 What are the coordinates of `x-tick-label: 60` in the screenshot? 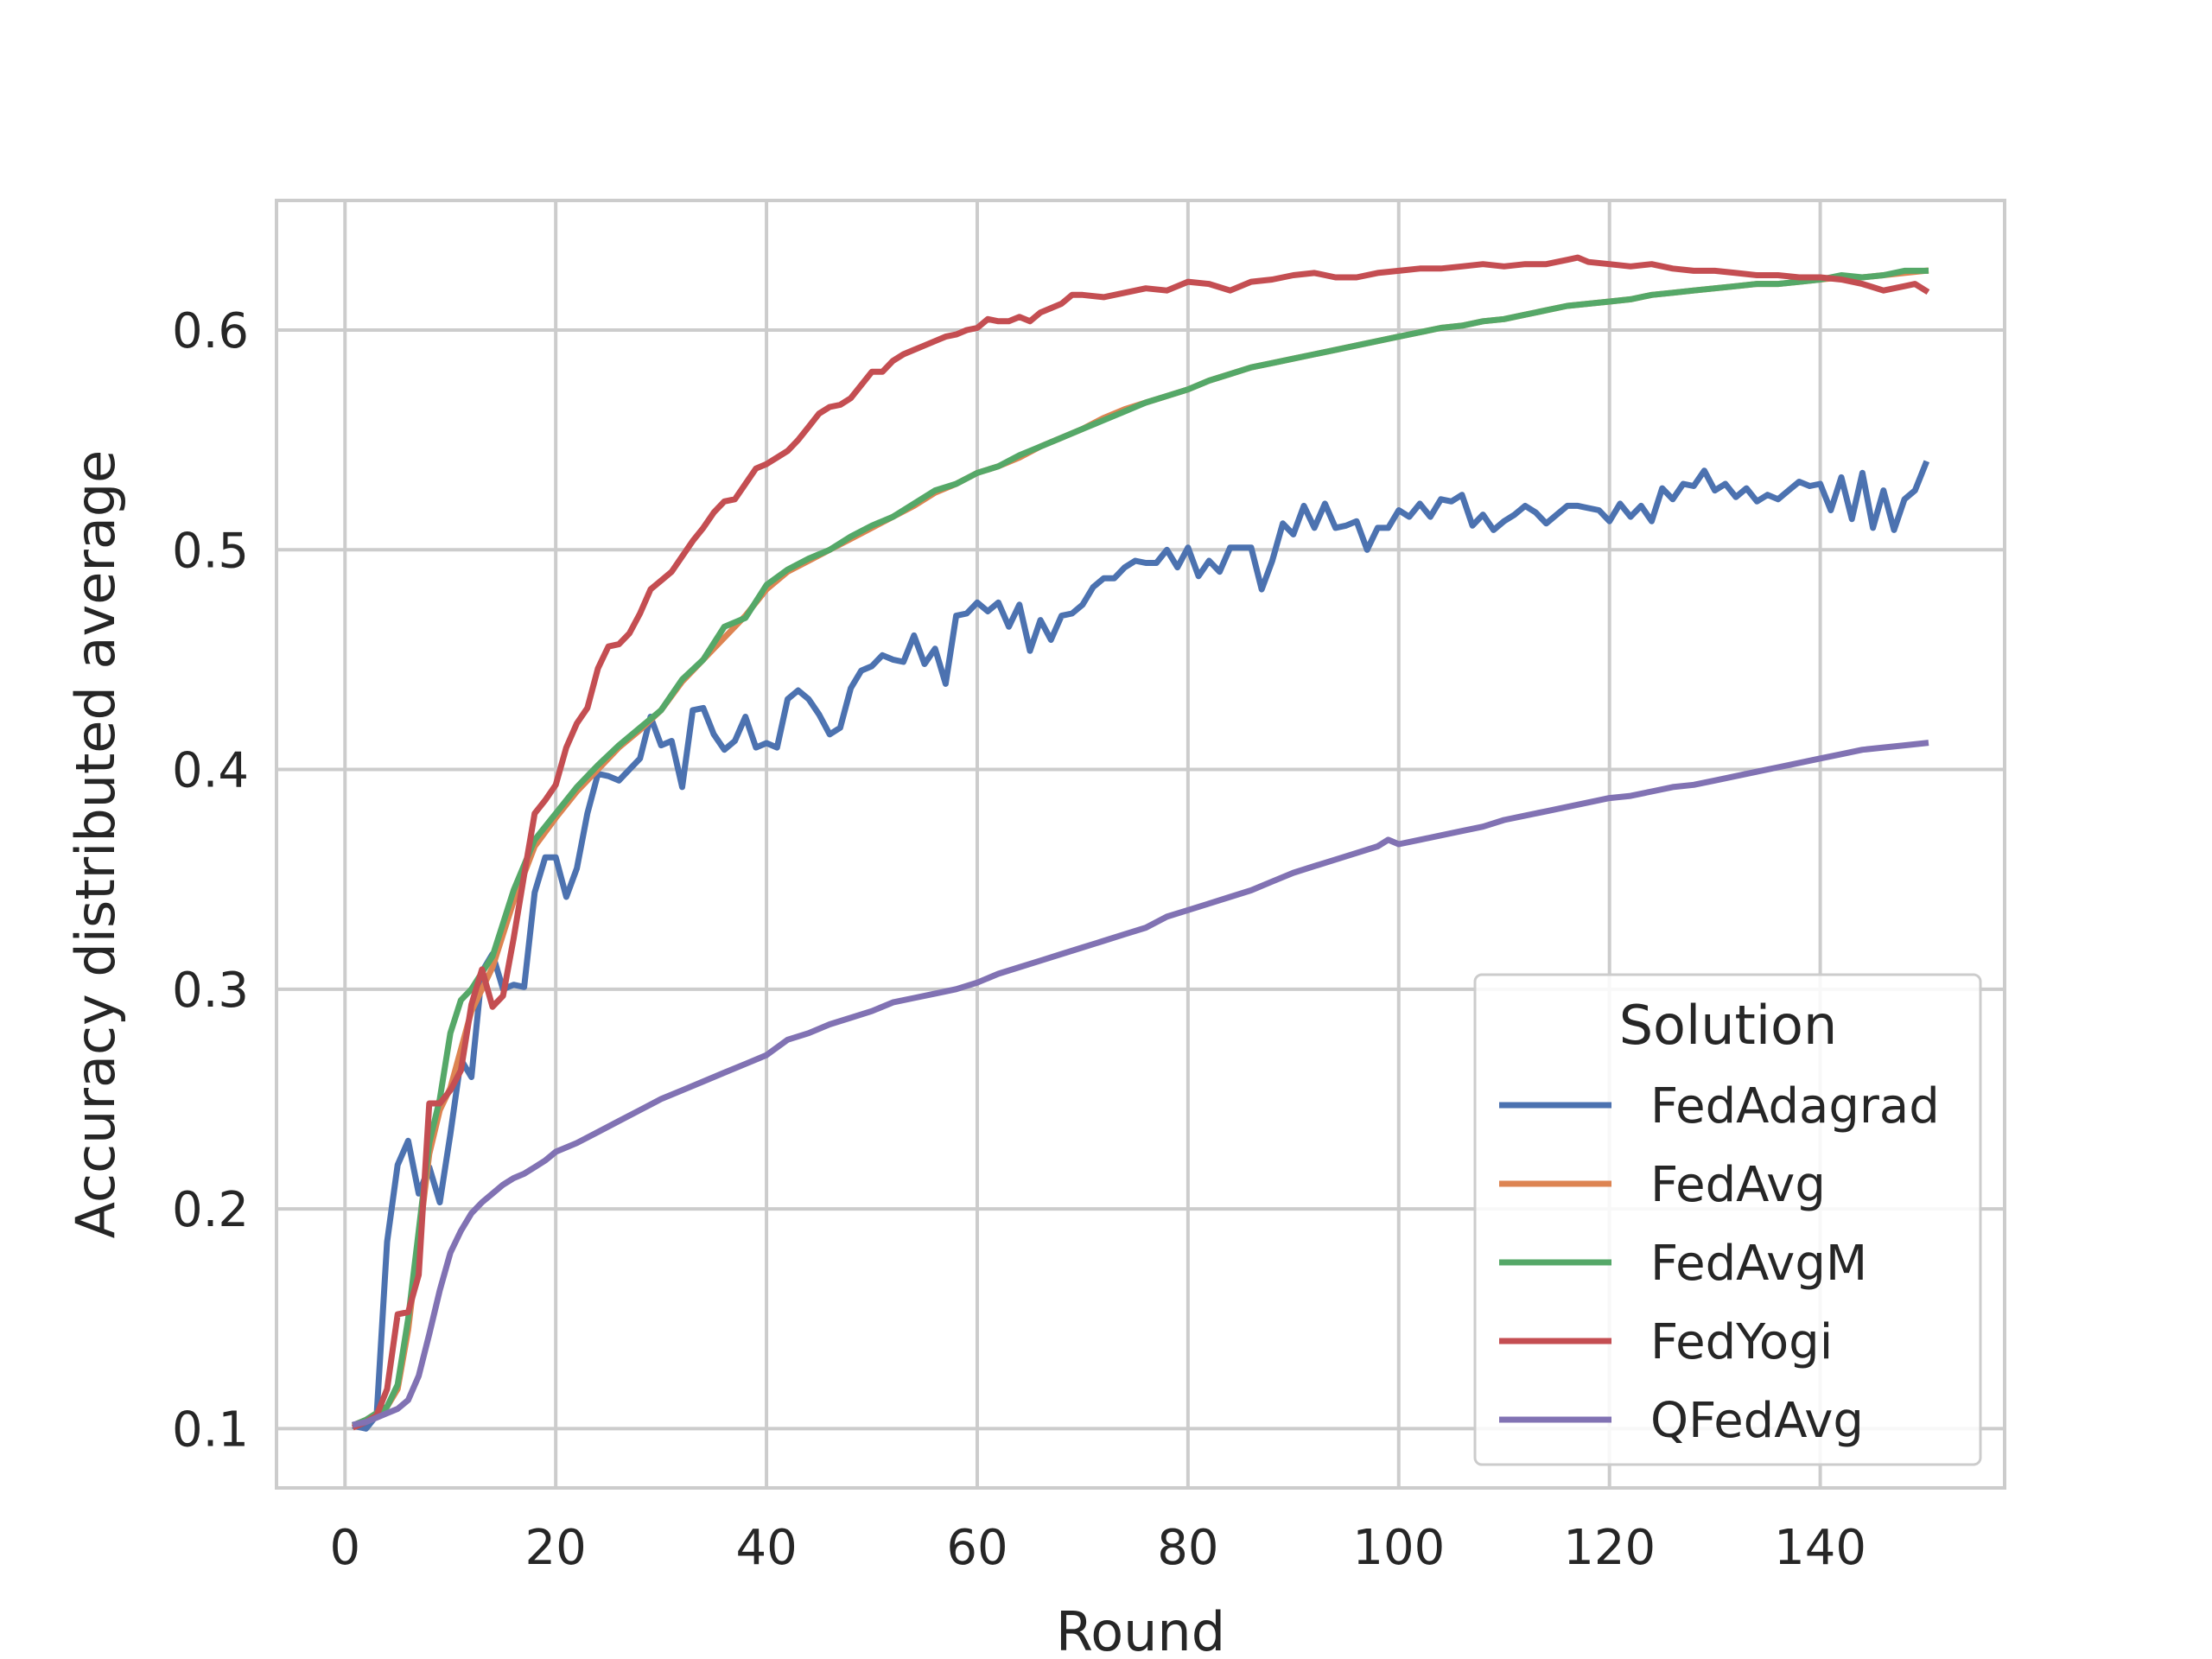 It's located at (976, 1548).